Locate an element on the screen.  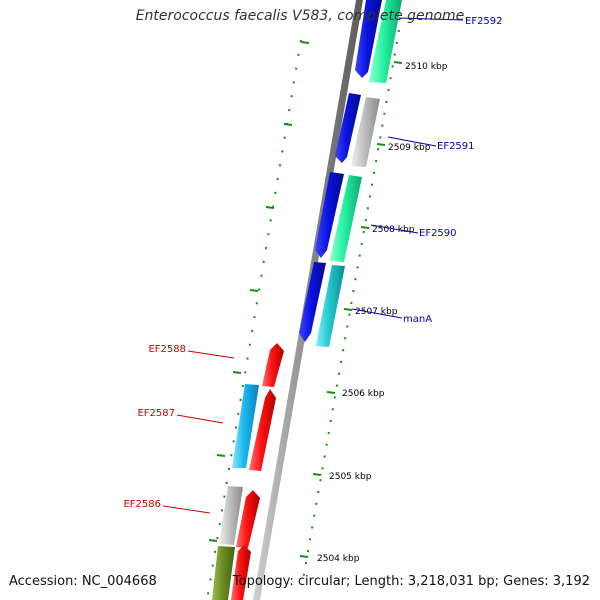
tick-2504: 2504 kbp is located at coordinates (329, 559).